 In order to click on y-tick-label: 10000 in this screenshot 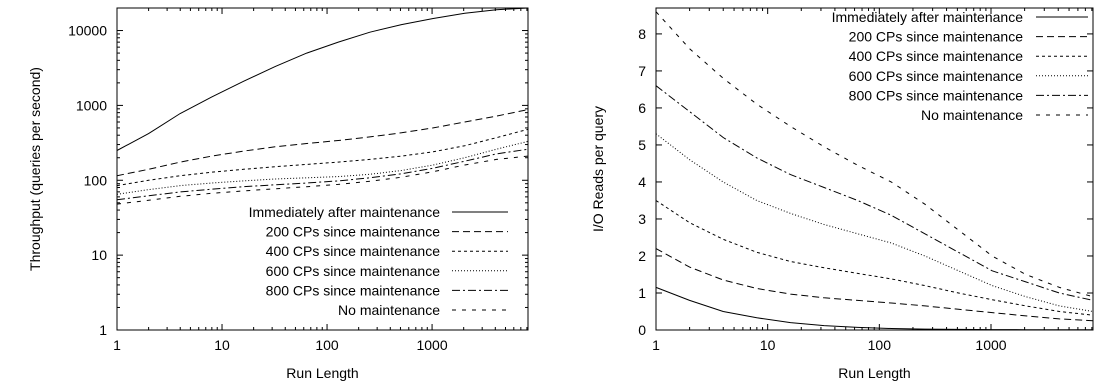, I will do `click(87, 31)`.